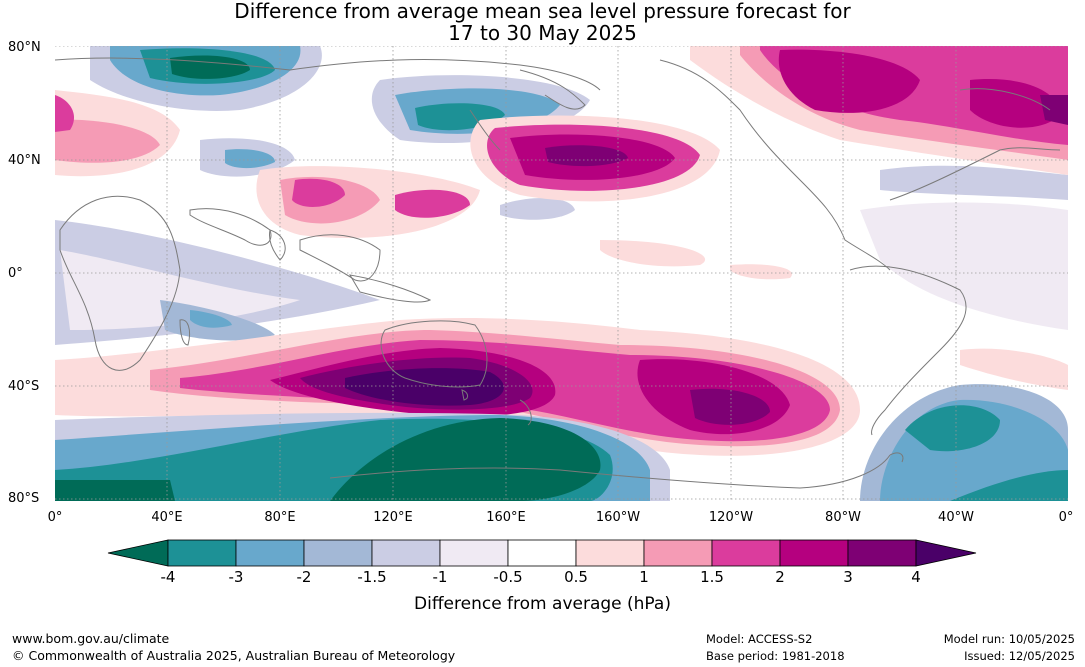  I want to click on positive-anomaly-north-america, so click(849, 81).